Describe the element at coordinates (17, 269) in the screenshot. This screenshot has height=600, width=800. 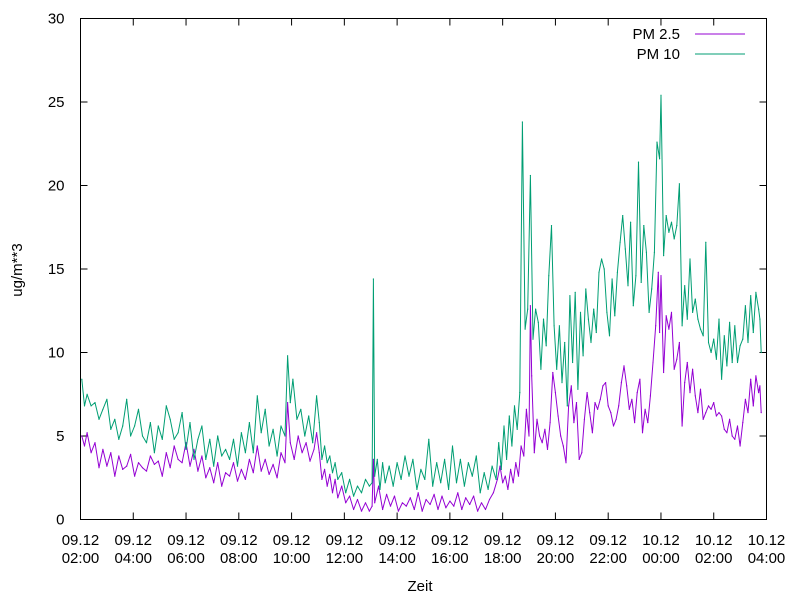
I see `y-axis-label: ug/m**3` at that location.